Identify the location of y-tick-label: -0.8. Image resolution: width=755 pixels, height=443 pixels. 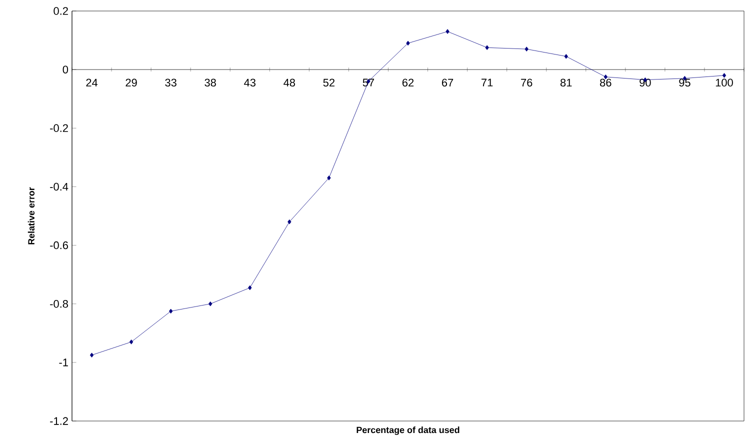
(59, 304).